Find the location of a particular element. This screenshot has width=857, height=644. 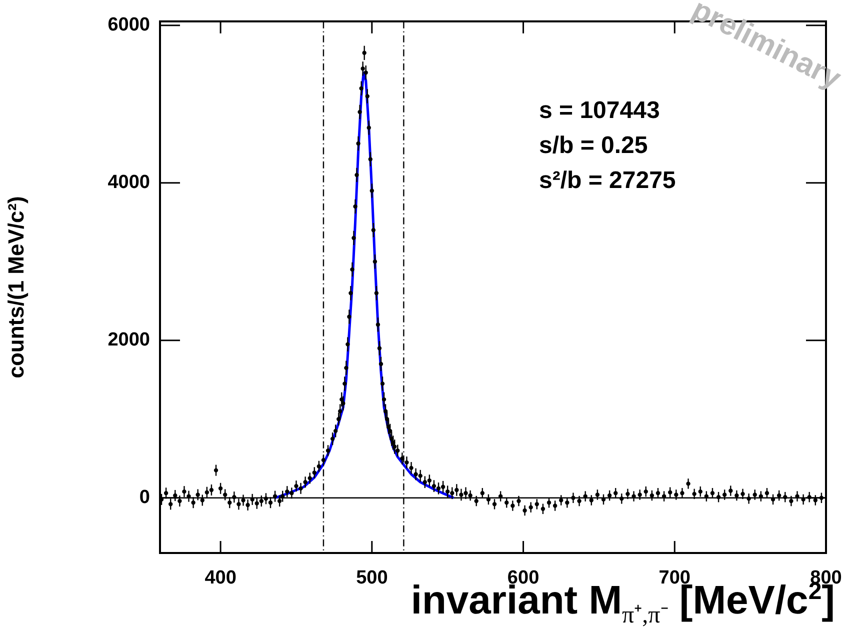

y-axis-title: counts/(1 MeV/c²) is located at coordinates (15, 287).